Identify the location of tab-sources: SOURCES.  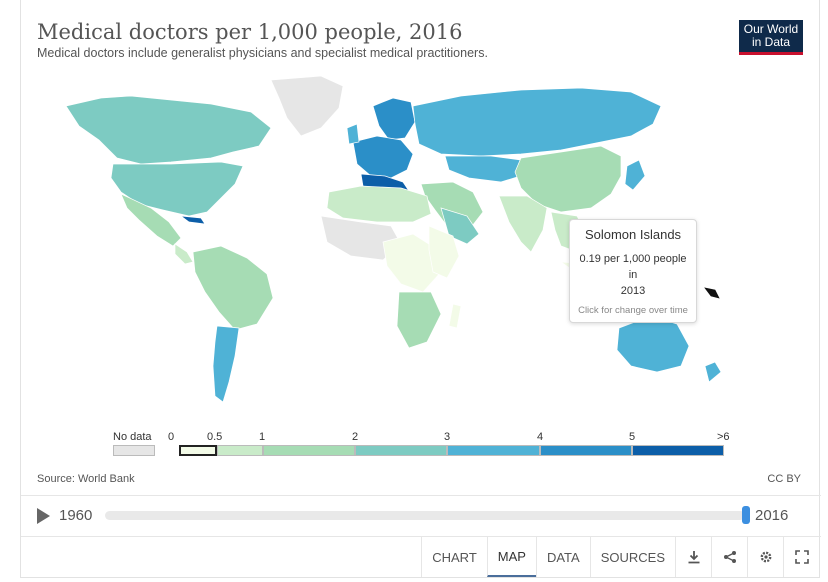
(632, 557).